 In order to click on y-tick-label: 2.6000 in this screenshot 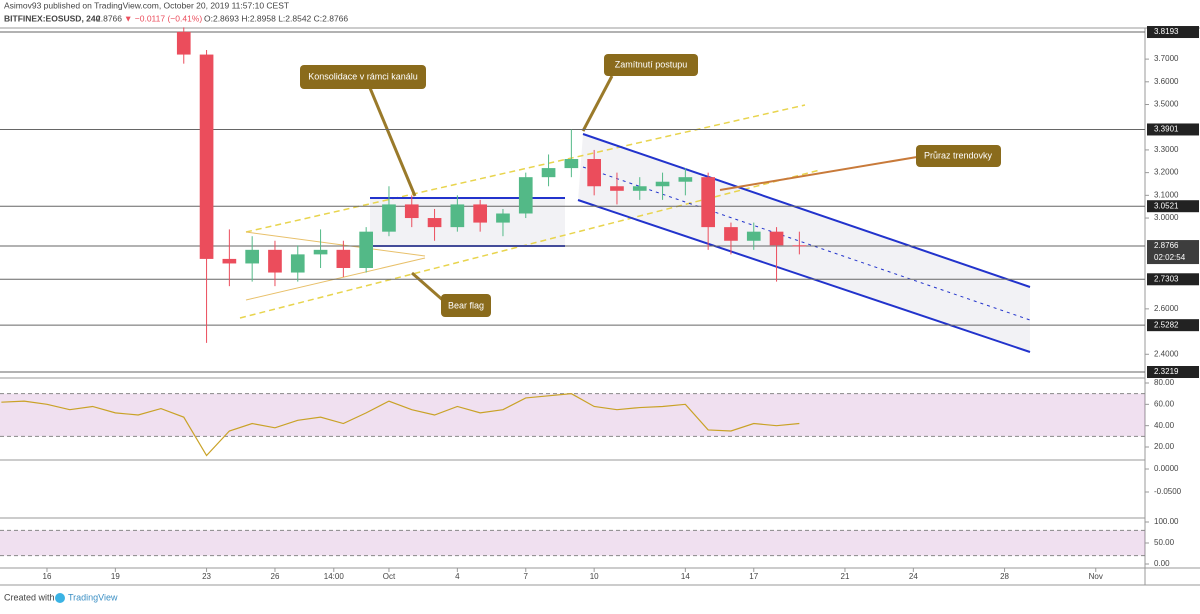, I will do `click(1166, 308)`.